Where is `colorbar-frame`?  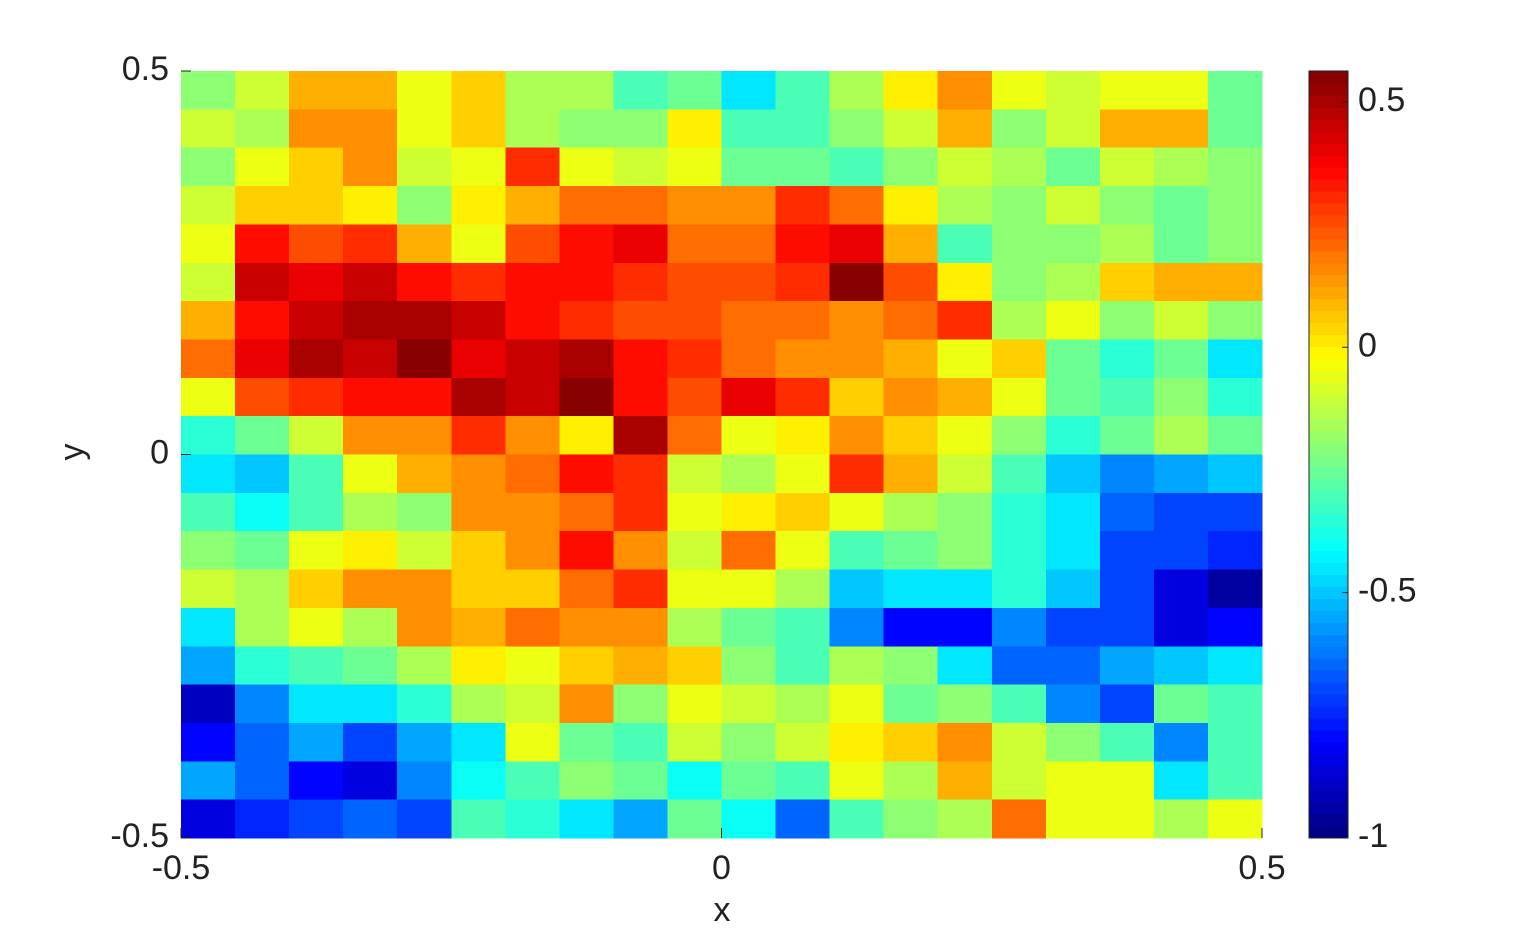
colorbar-frame is located at coordinates (1328, 454).